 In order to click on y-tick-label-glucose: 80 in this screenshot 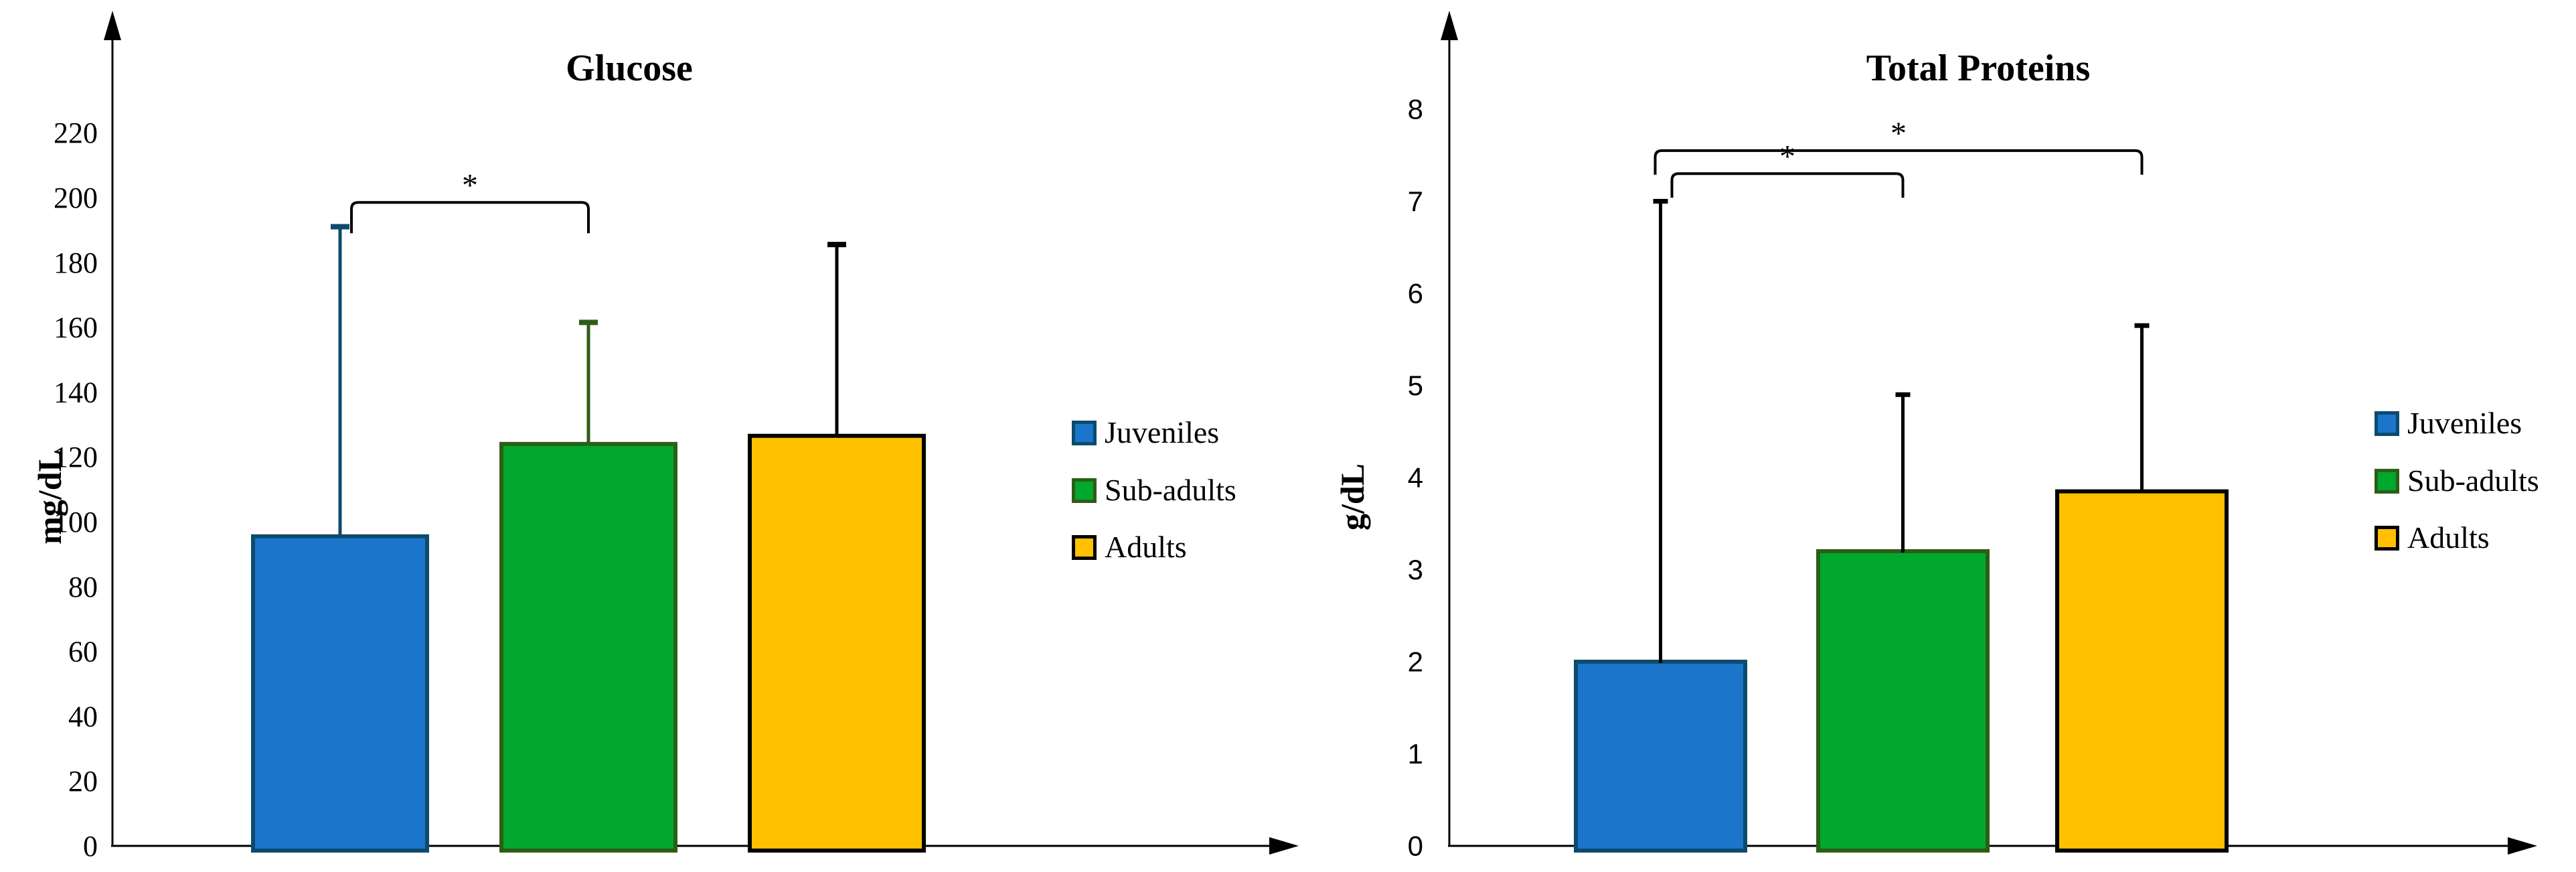, I will do `click(83, 587)`.